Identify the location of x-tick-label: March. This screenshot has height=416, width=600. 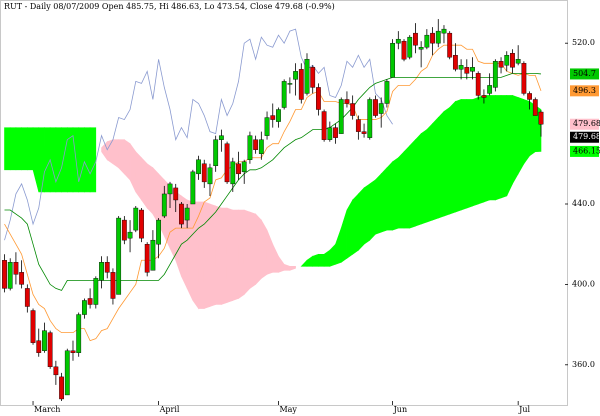
(47, 409).